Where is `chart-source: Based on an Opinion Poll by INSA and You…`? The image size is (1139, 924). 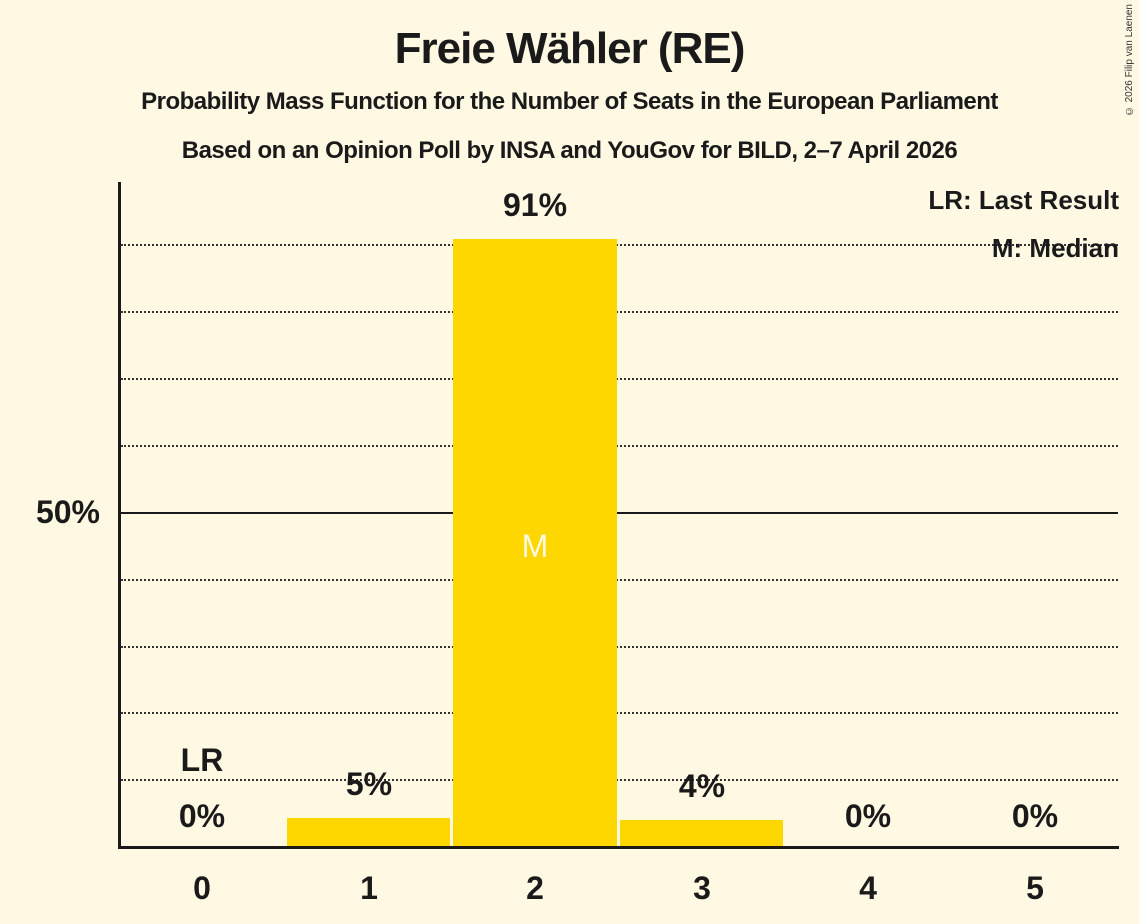
chart-source: Based on an Opinion Poll by INSA and You… is located at coordinates (569, 150).